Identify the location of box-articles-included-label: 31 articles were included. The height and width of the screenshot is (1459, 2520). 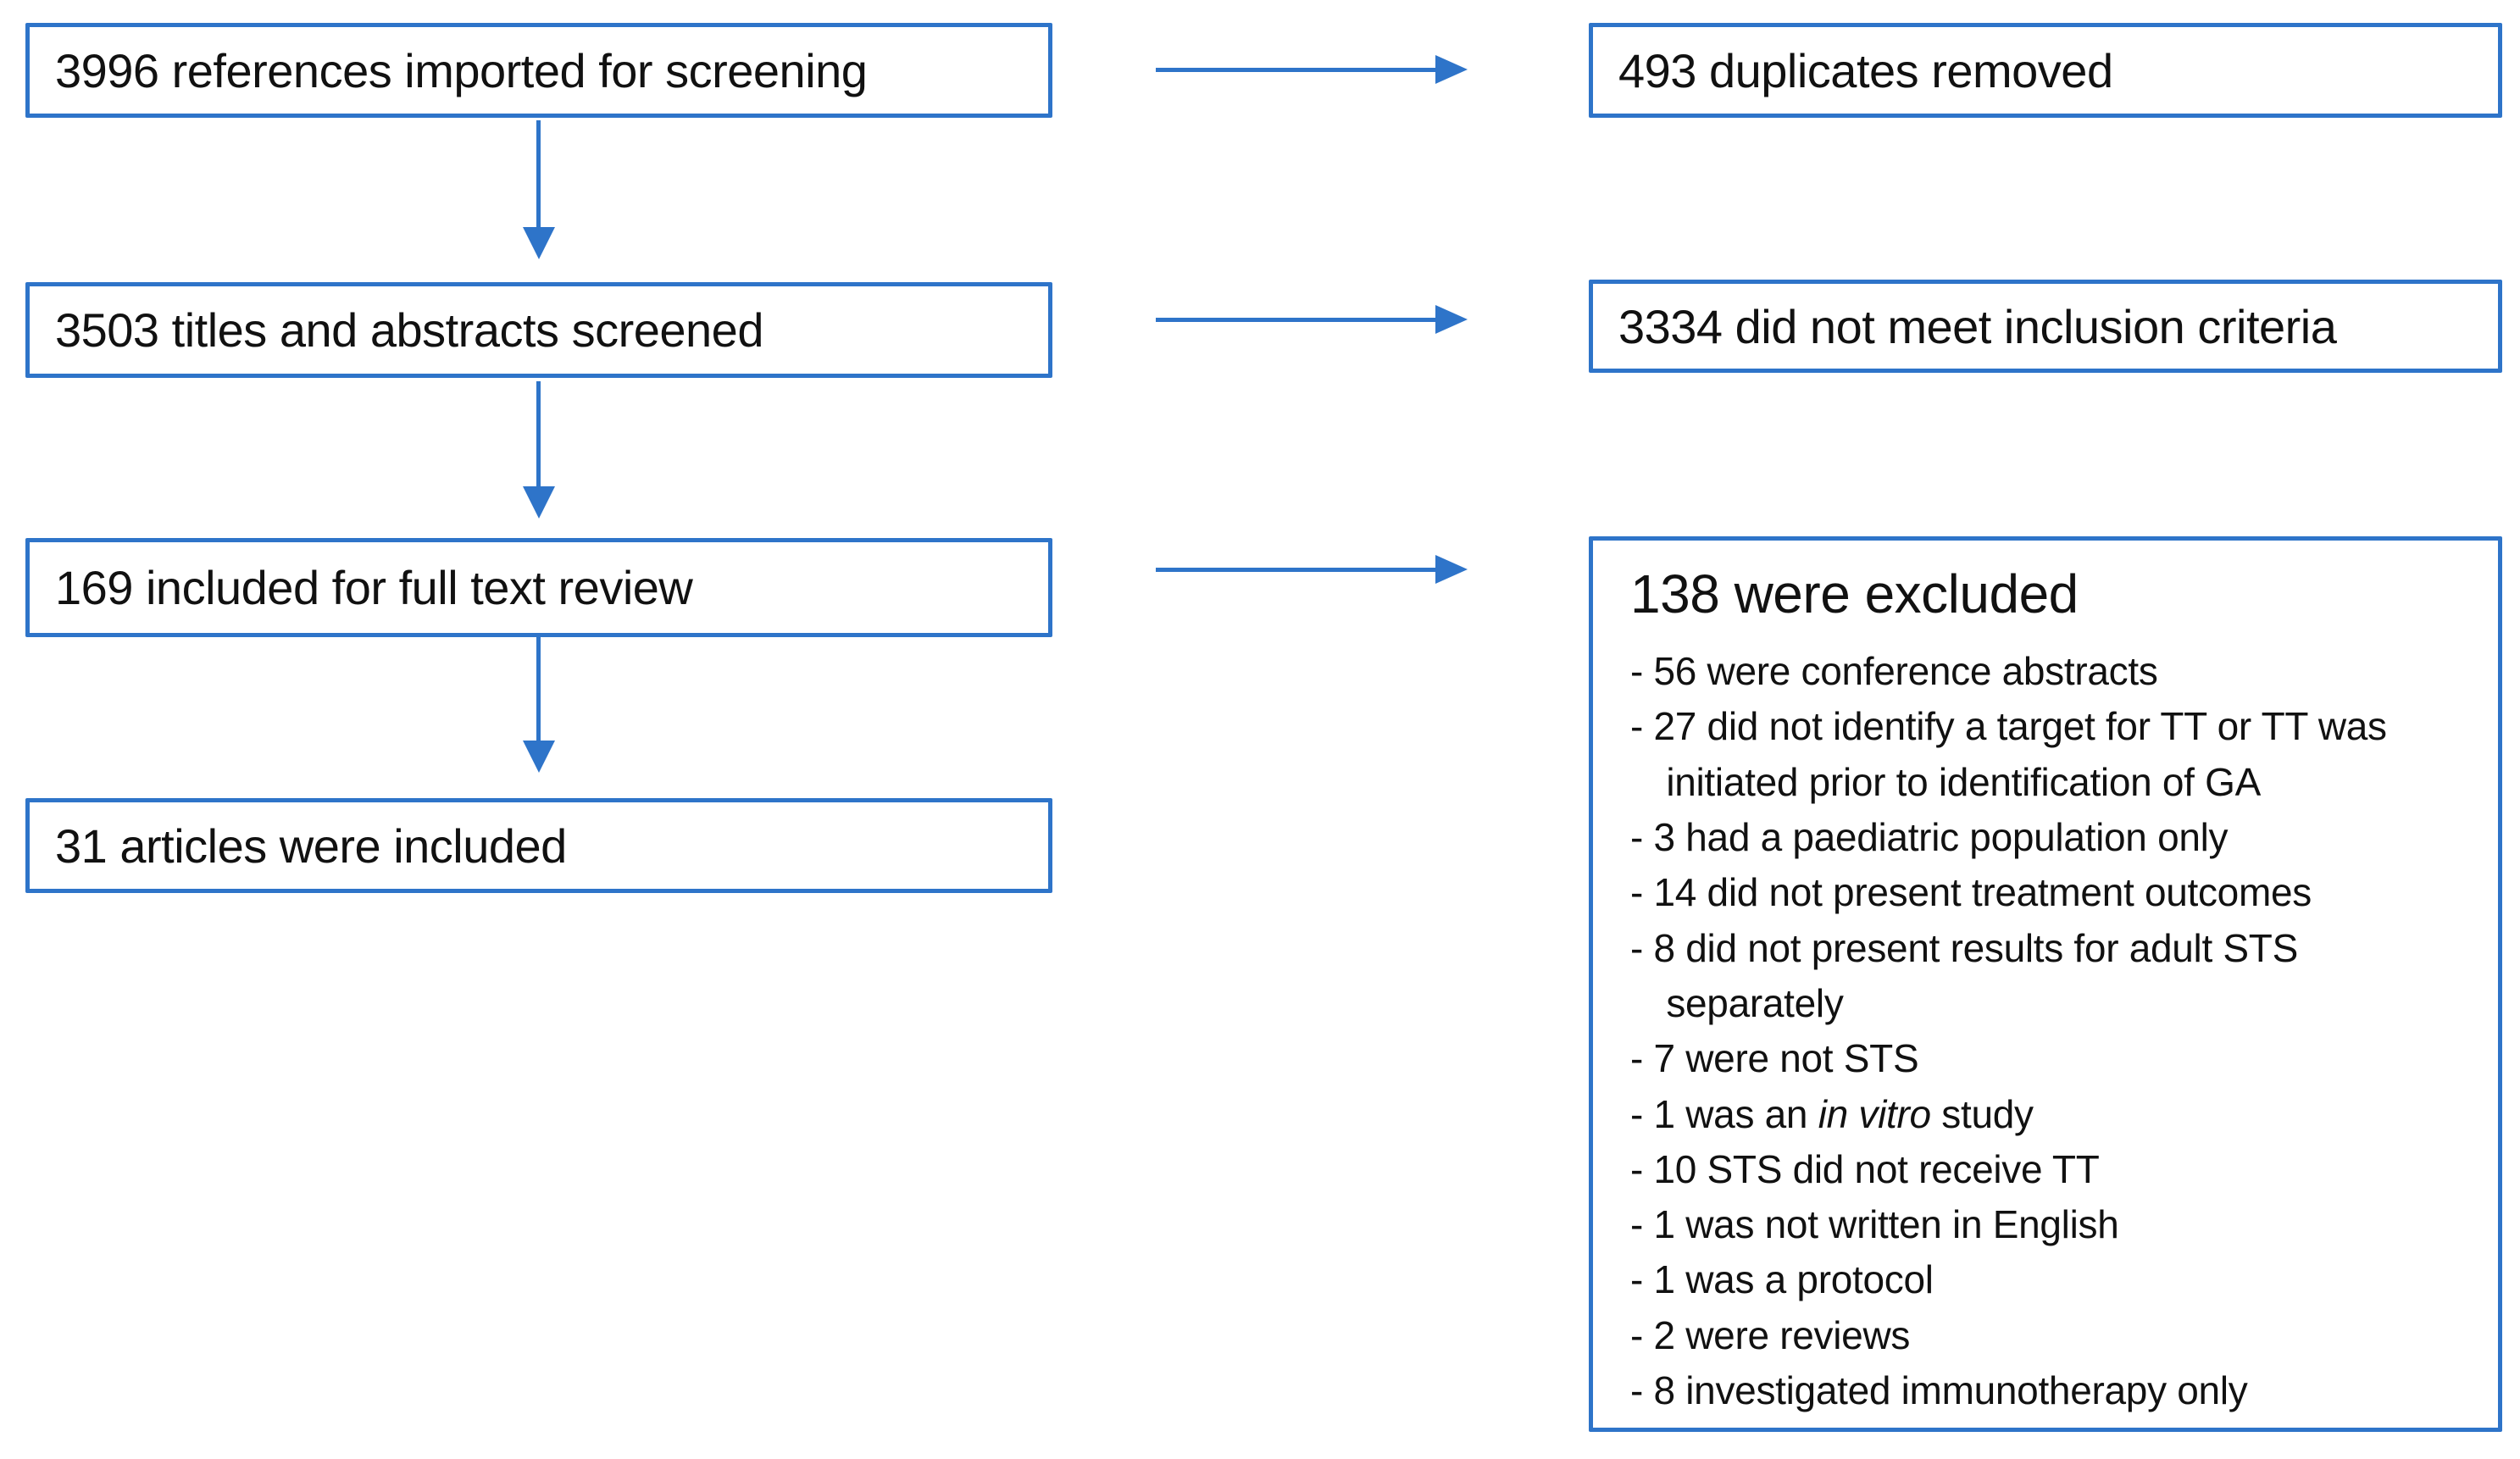
(311, 846).